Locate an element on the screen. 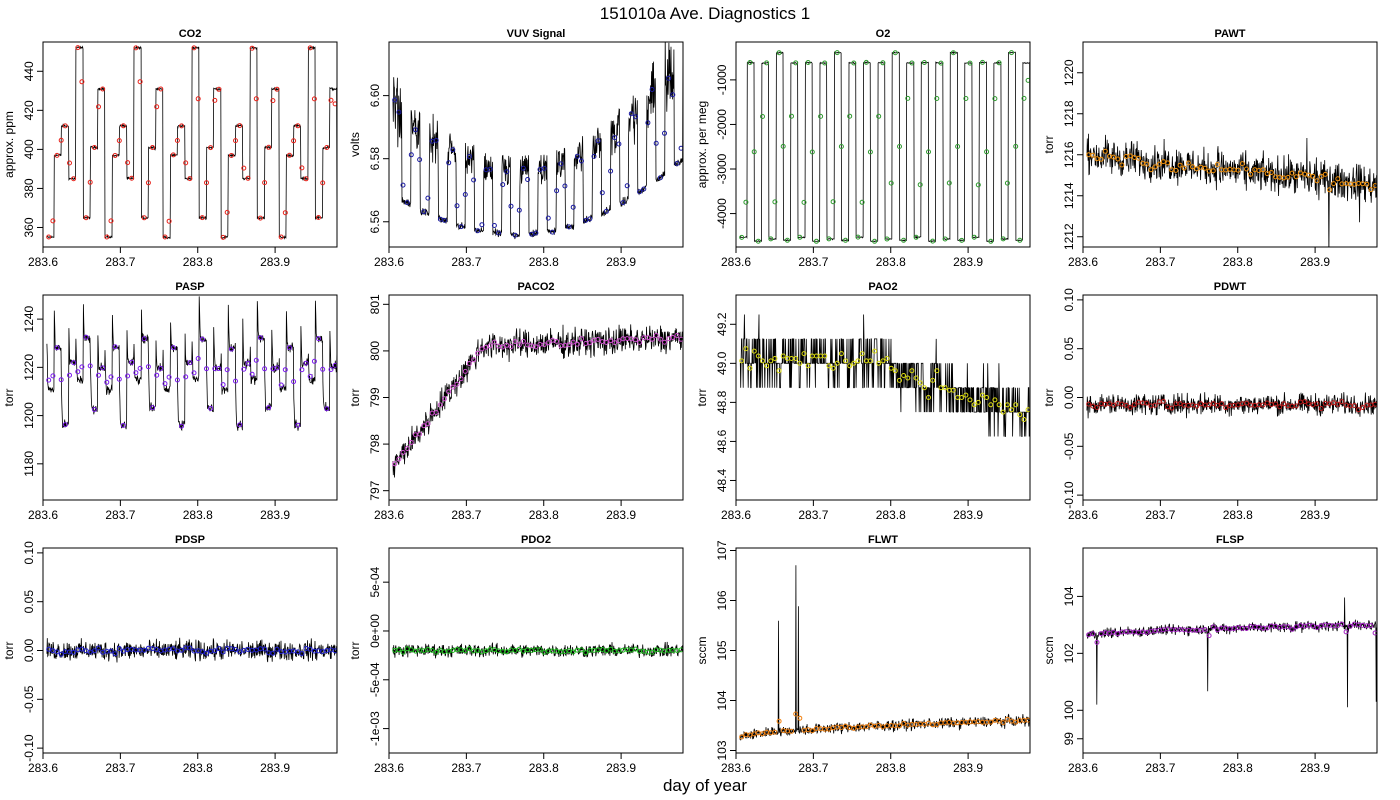 Image resolution: width=1400 pixels, height=800 pixels. y-tick-label: 107 is located at coordinates (722, 550).